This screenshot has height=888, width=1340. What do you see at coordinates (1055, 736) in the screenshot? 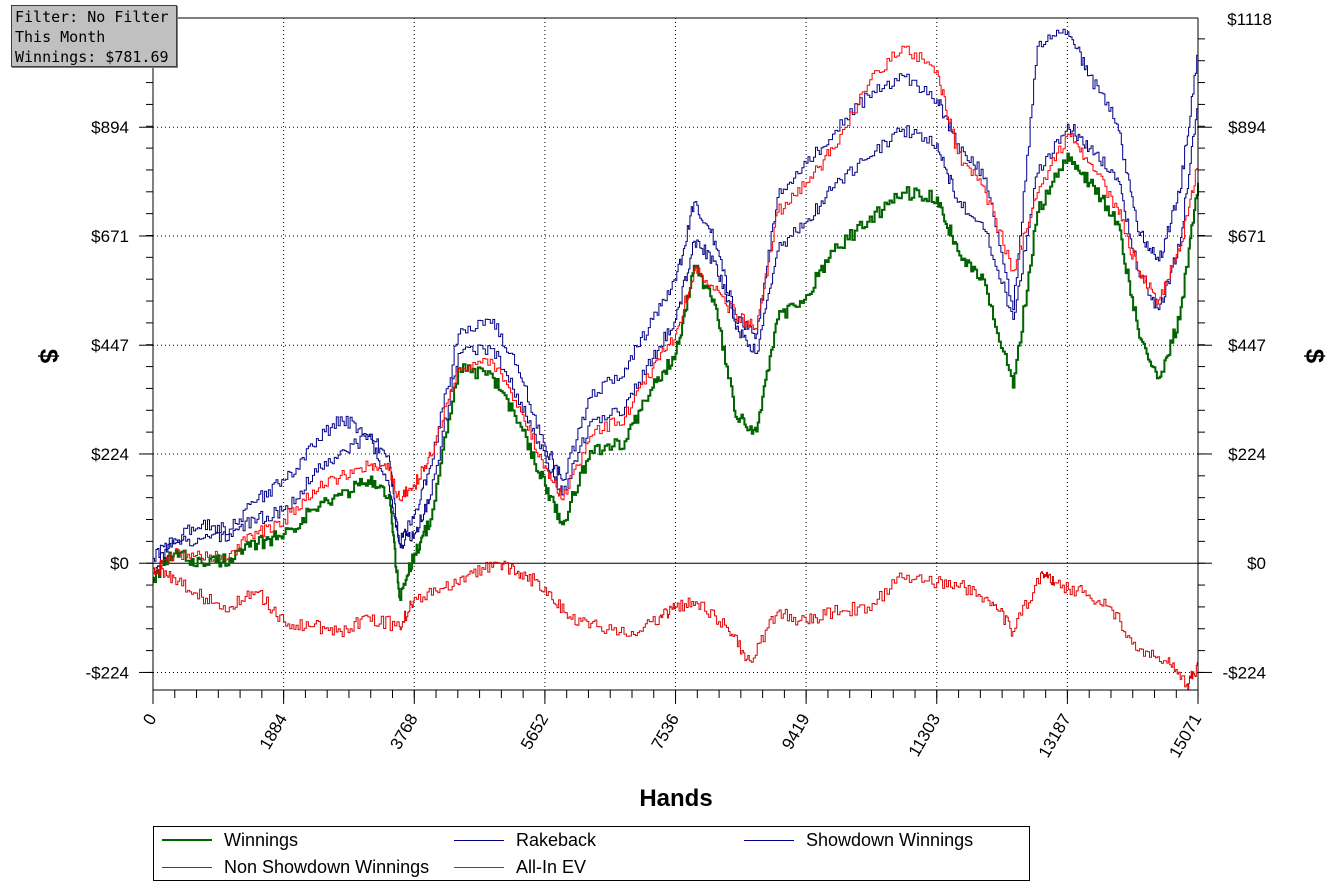
I see `x-tick-label: 13187` at bounding box center [1055, 736].